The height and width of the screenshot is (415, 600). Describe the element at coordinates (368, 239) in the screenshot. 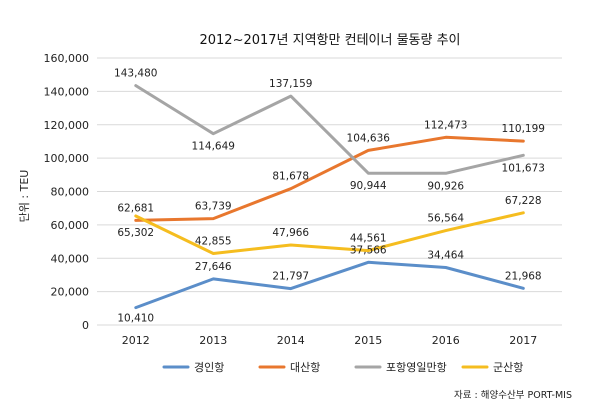

I see `data-label: 44,561` at that location.